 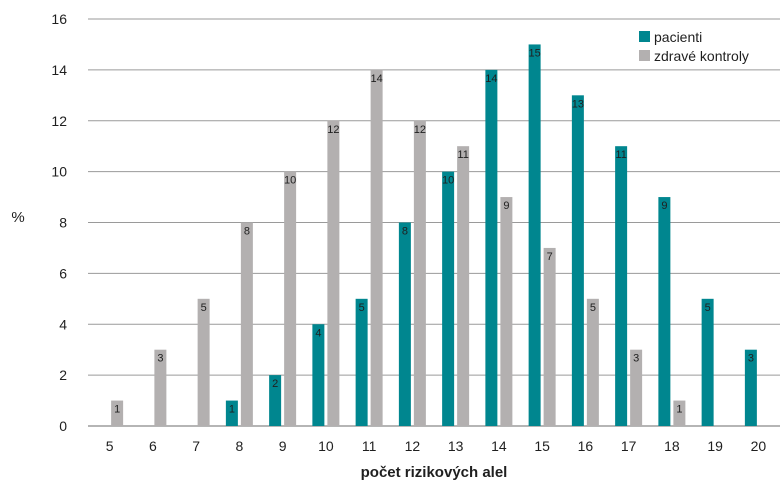 I want to click on x-tick-label: 17, so click(x=629, y=446).